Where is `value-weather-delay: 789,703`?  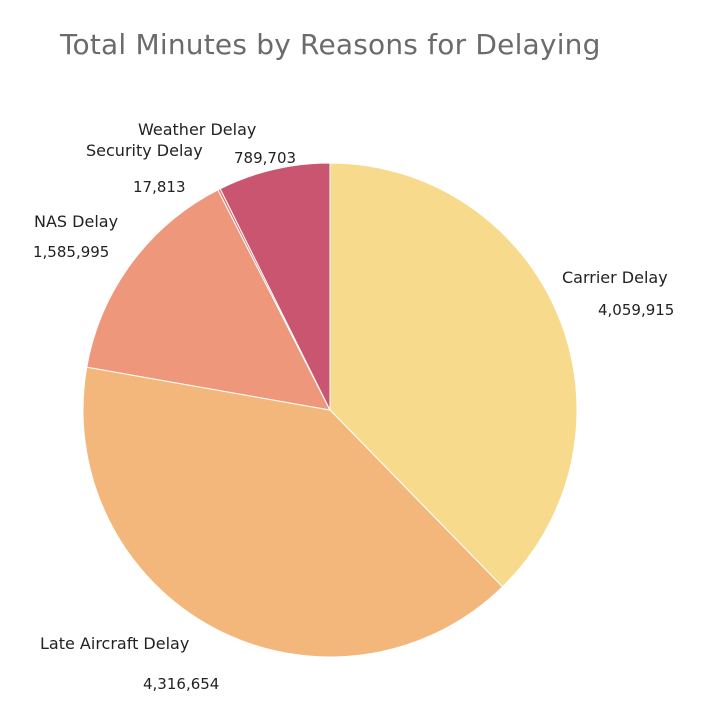
value-weather-delay: 789,703 is located at coordinates (265, 158).